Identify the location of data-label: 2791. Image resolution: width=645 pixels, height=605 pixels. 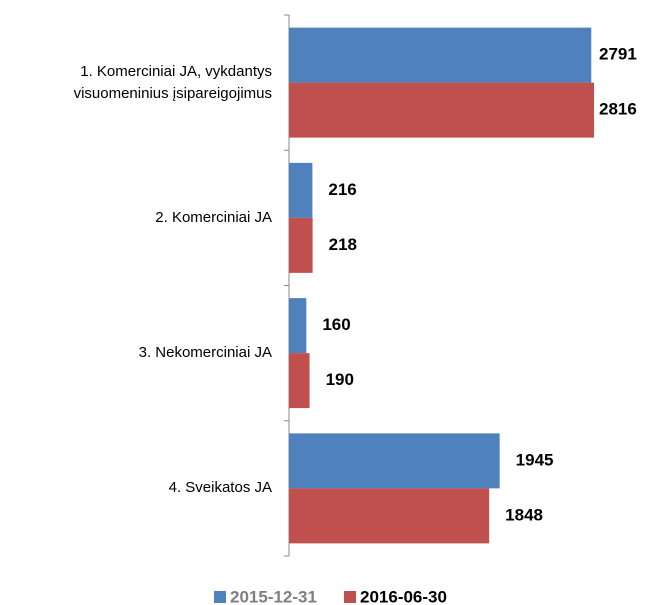
(618, 54).